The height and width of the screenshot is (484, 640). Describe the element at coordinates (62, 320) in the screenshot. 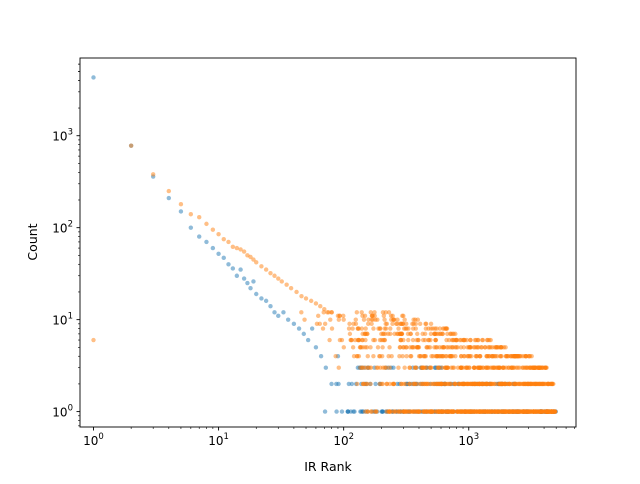

I see `y-tick-label: 101` at that location.